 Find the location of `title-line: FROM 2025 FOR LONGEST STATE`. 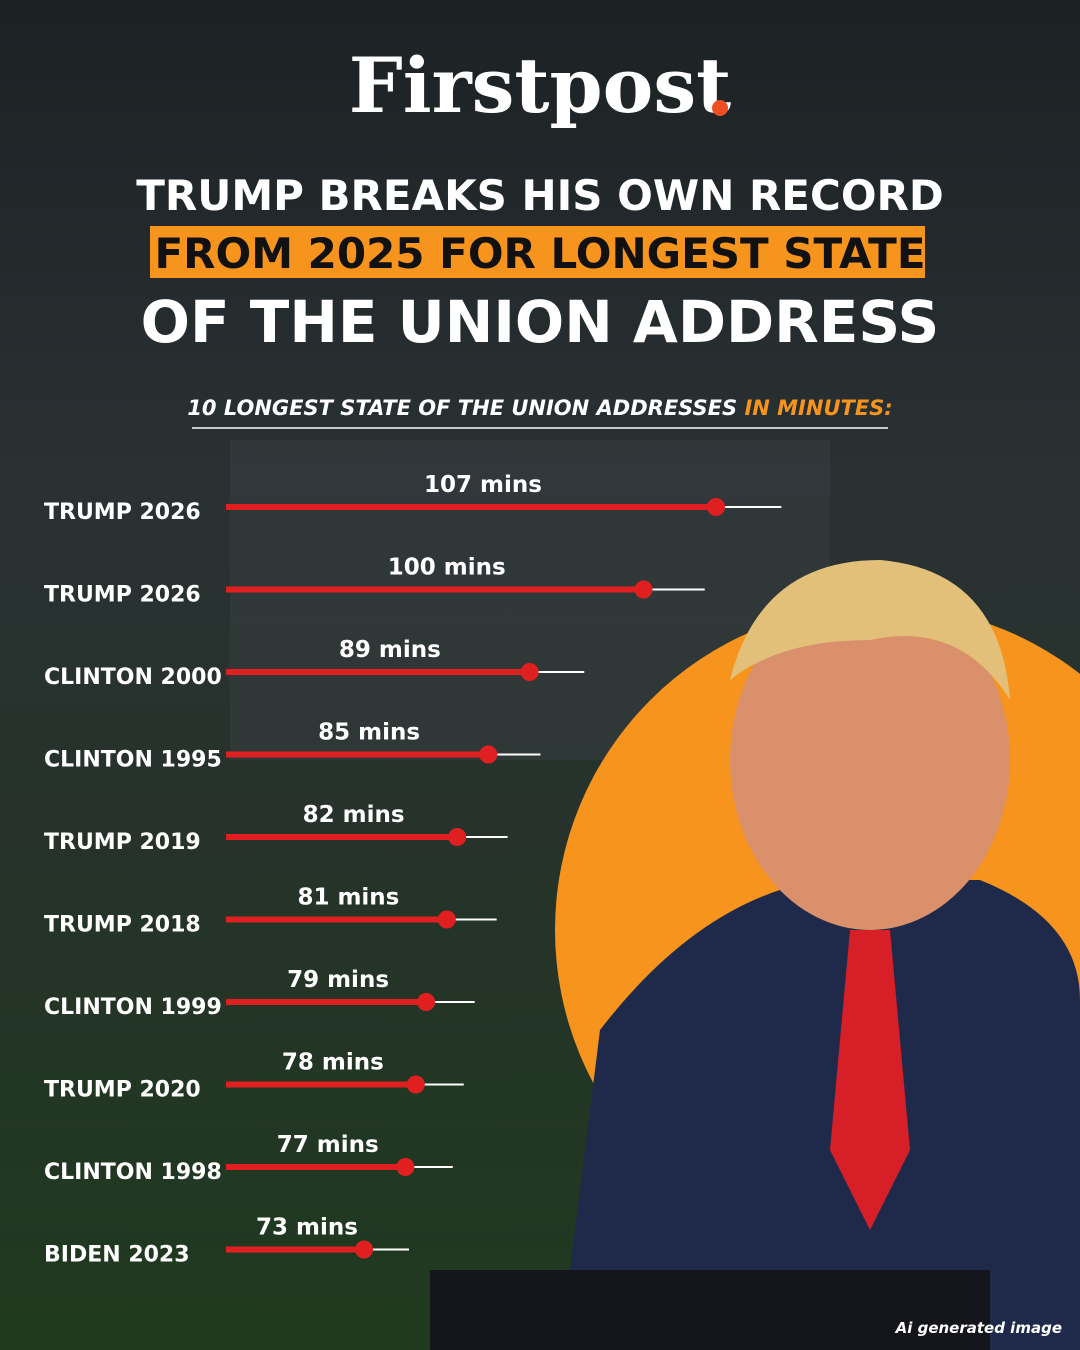

title-line: FROM 2025 FOR LONGEST STATE is located at coordinates (539, 253).